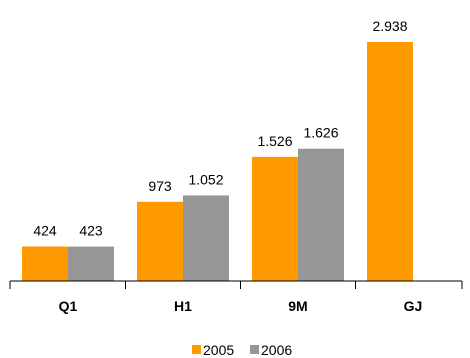 This screenshot has width=470, height=358. I want to click on bar-h1-2005, so click(160, 241).